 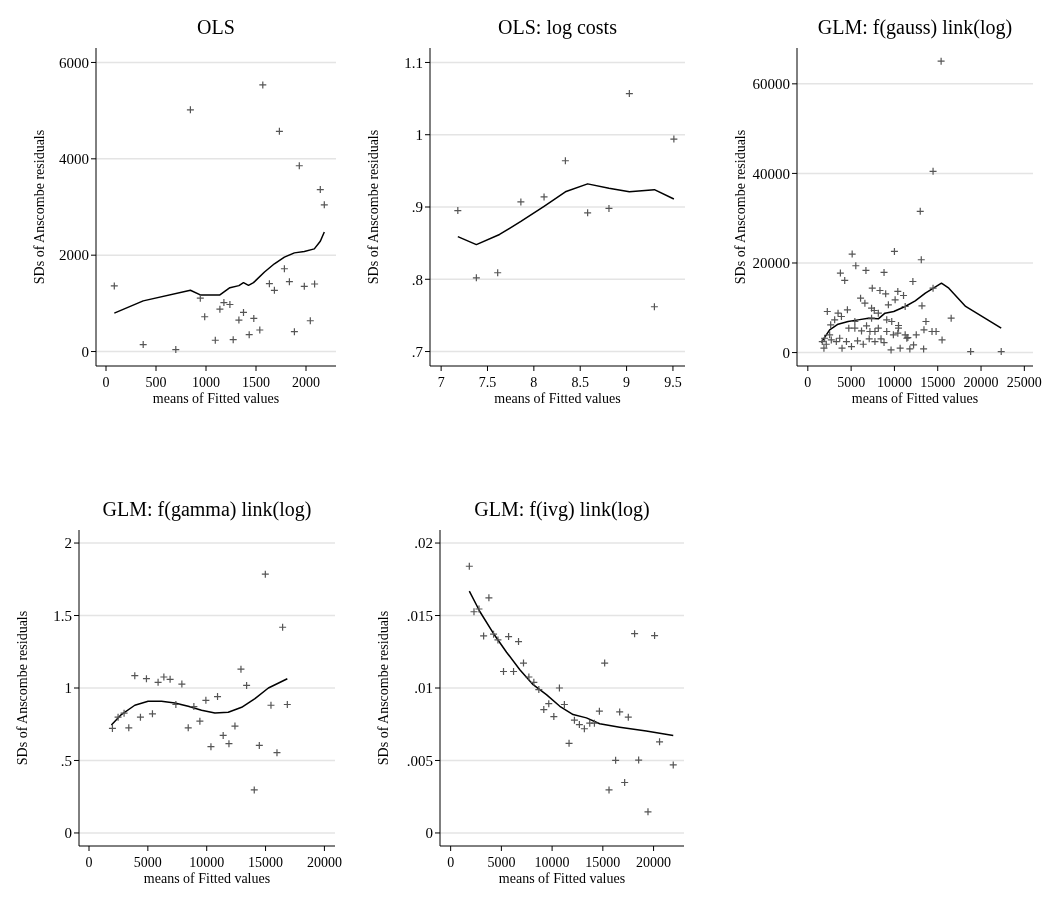 I want to click on y-tick-label: 20000, so click(x=771, y=263).